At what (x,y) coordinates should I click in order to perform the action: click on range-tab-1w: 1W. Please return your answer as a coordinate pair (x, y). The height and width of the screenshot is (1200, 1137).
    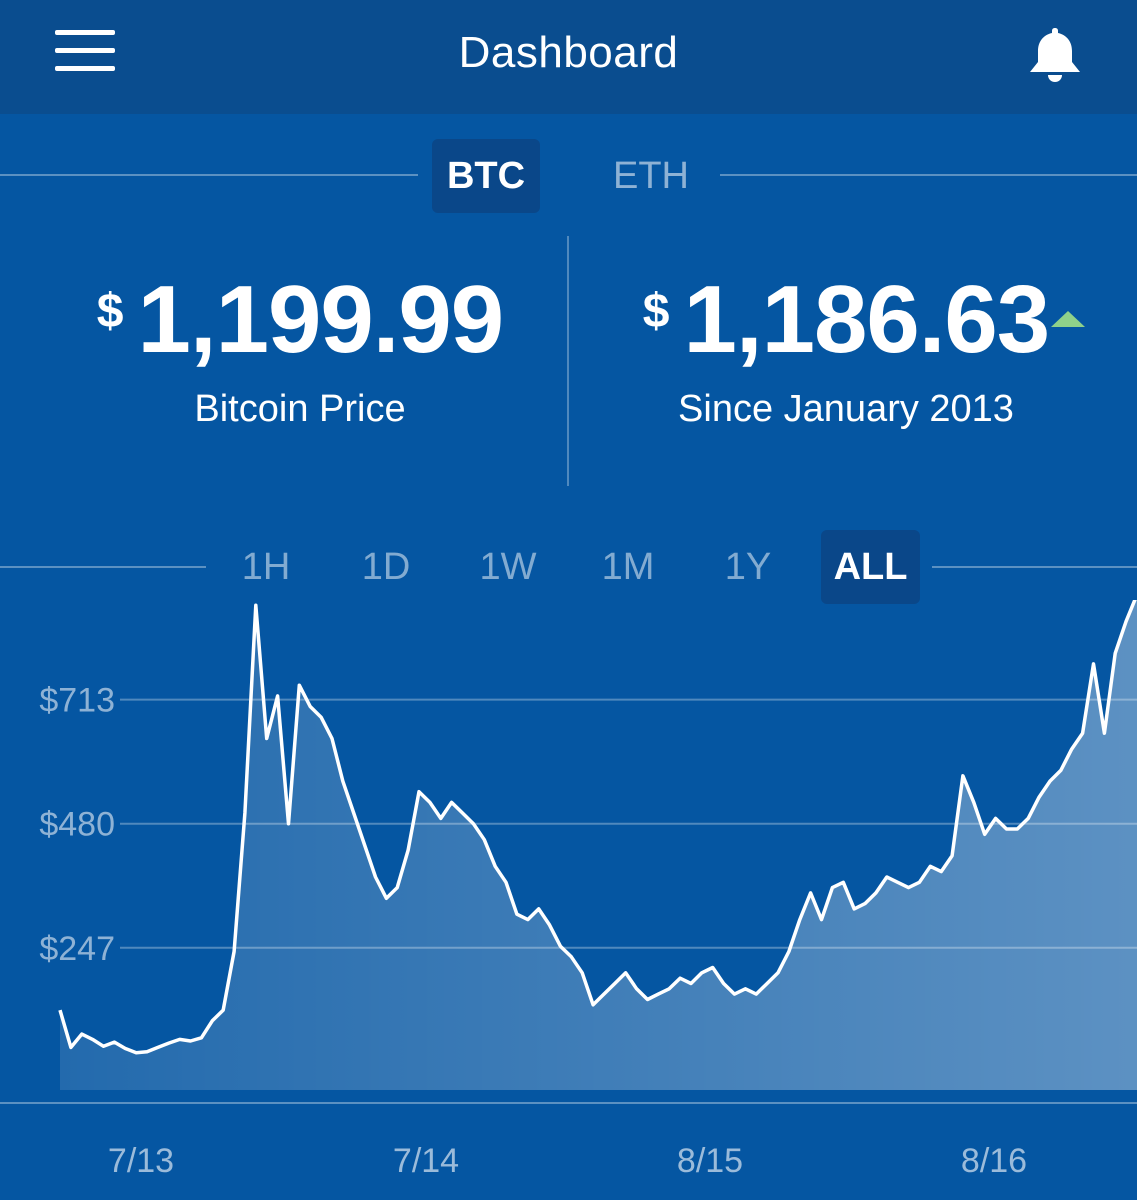
    Looking at the image, I should click on (508, 567).